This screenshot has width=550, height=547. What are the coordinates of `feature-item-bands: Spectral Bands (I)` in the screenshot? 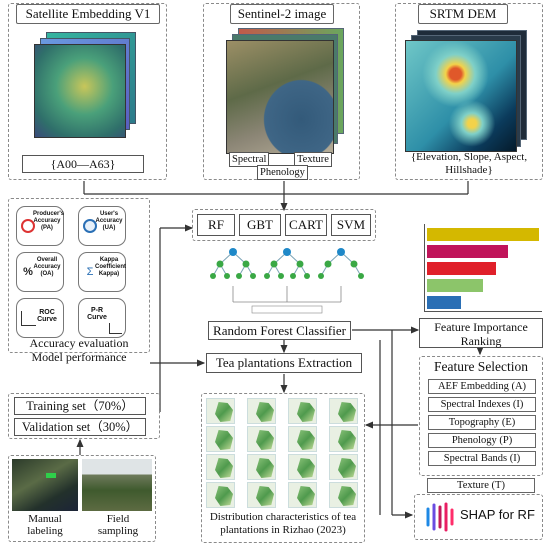 It's located at (482, 458).